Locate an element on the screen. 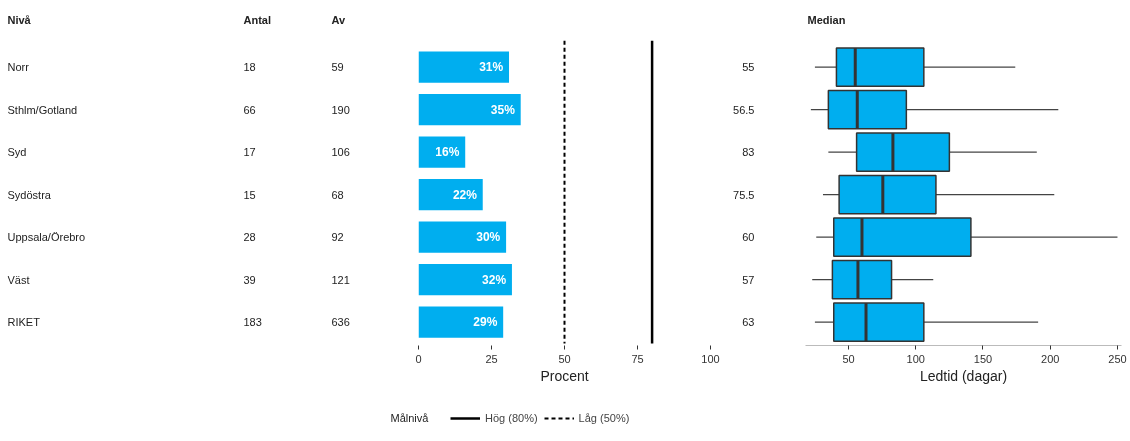  legend-label: Låg (50%) is located at coordinates (604, 418).